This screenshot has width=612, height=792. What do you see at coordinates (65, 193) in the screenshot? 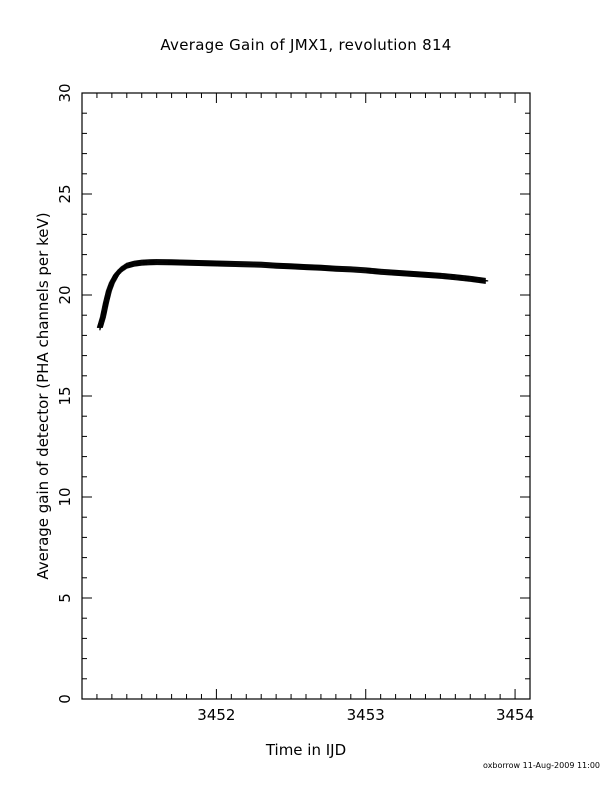
I see `y-tick-label: 25` at bounding box center [65, 193].